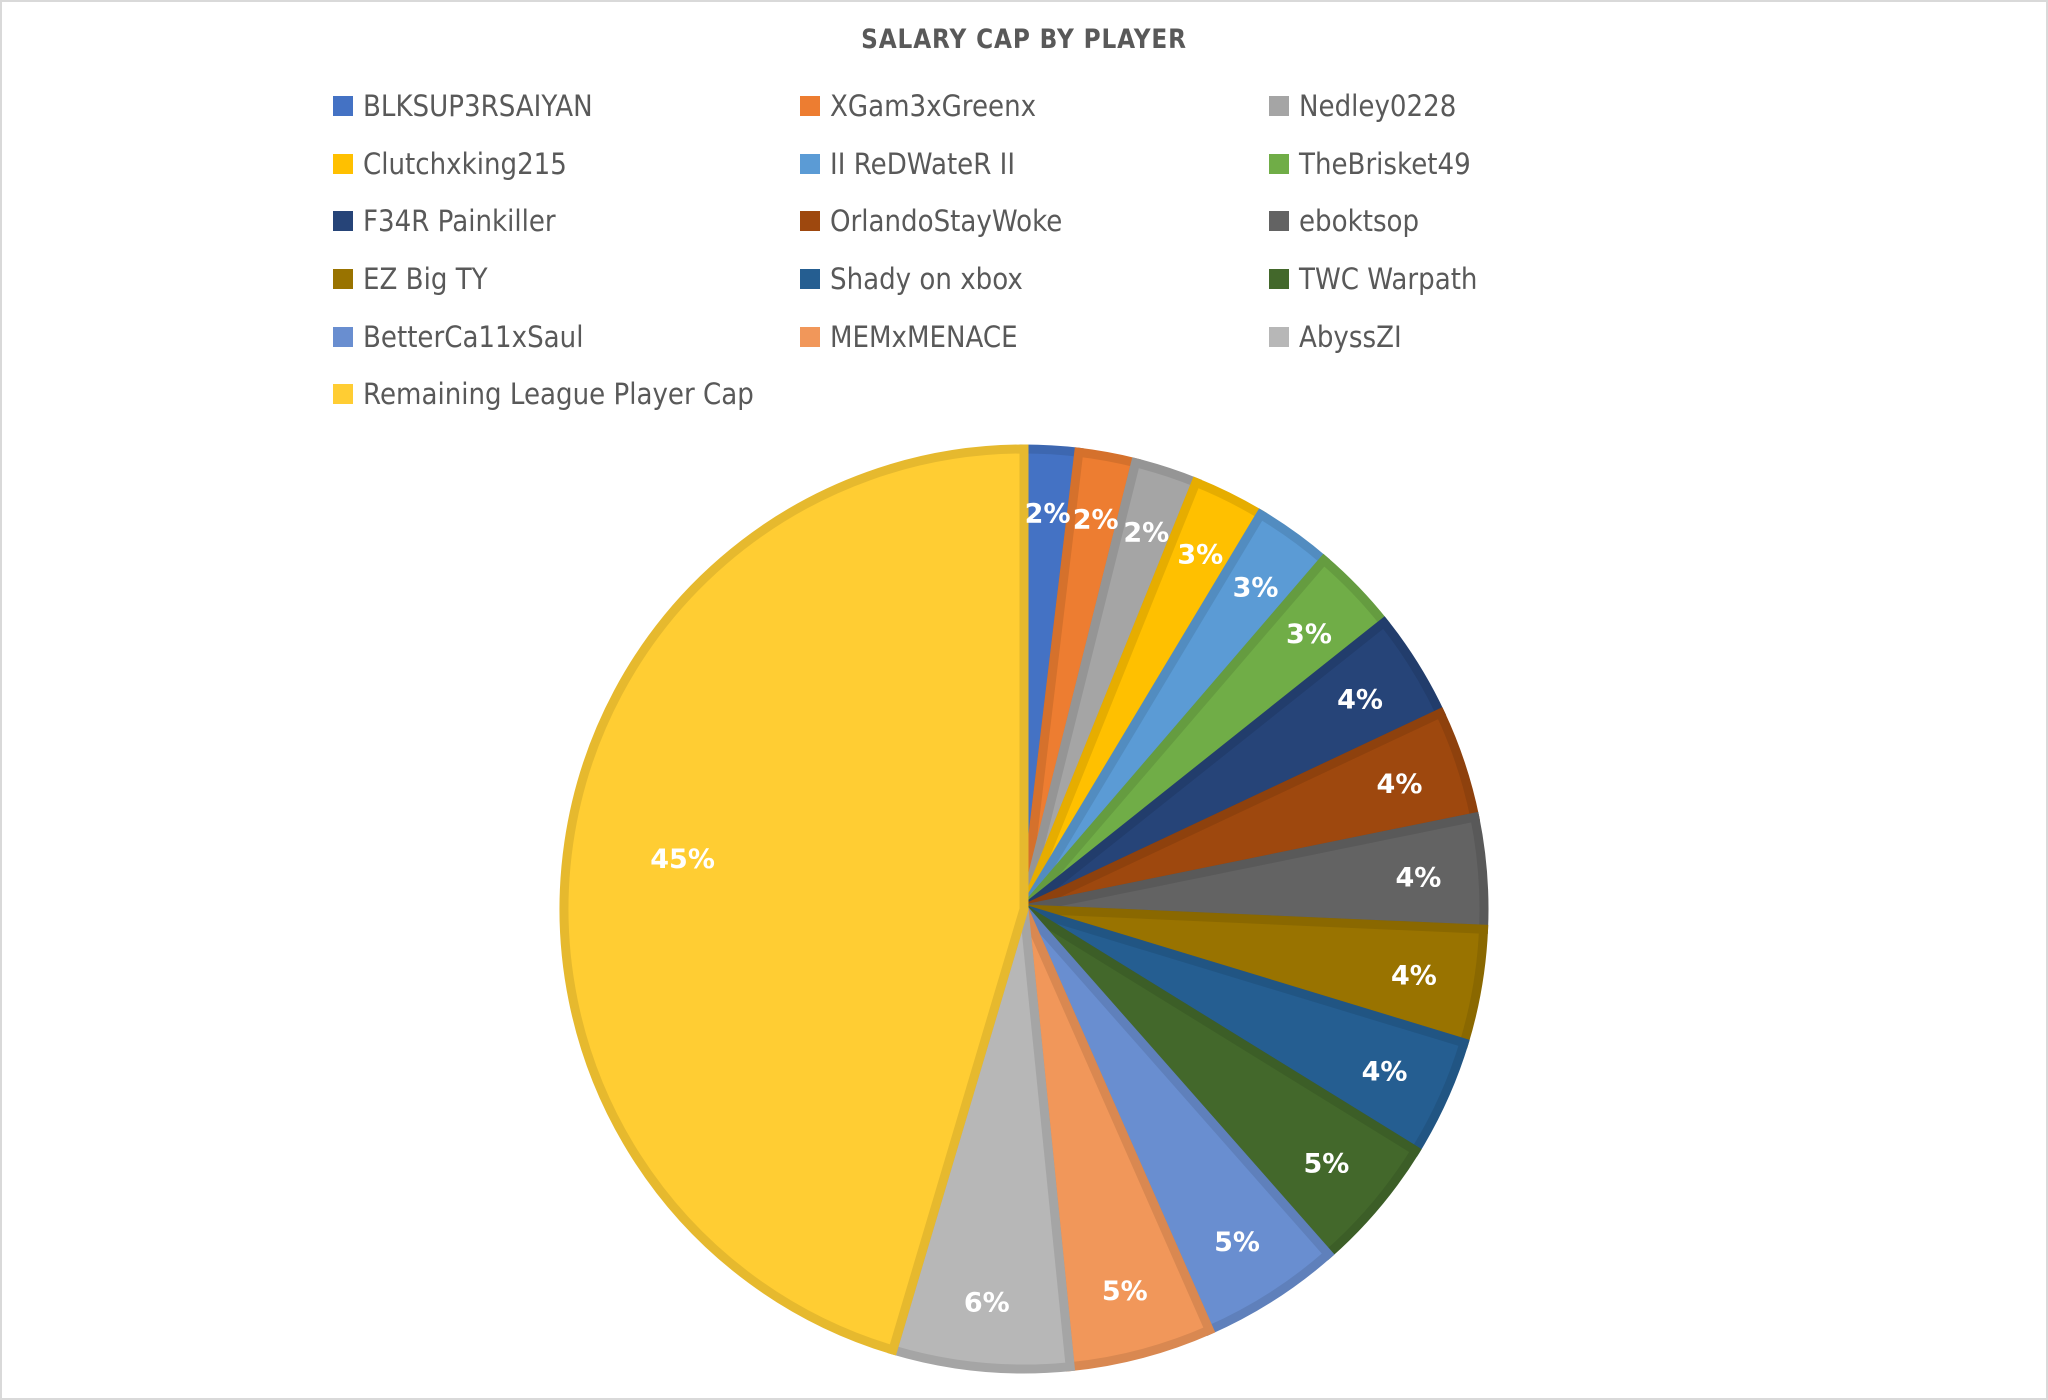 This screenshot has width=2048, height=1400. I want to click on legend-item-remaining-league-player-cap: Remaining League Player Cap, so click(565, 394).